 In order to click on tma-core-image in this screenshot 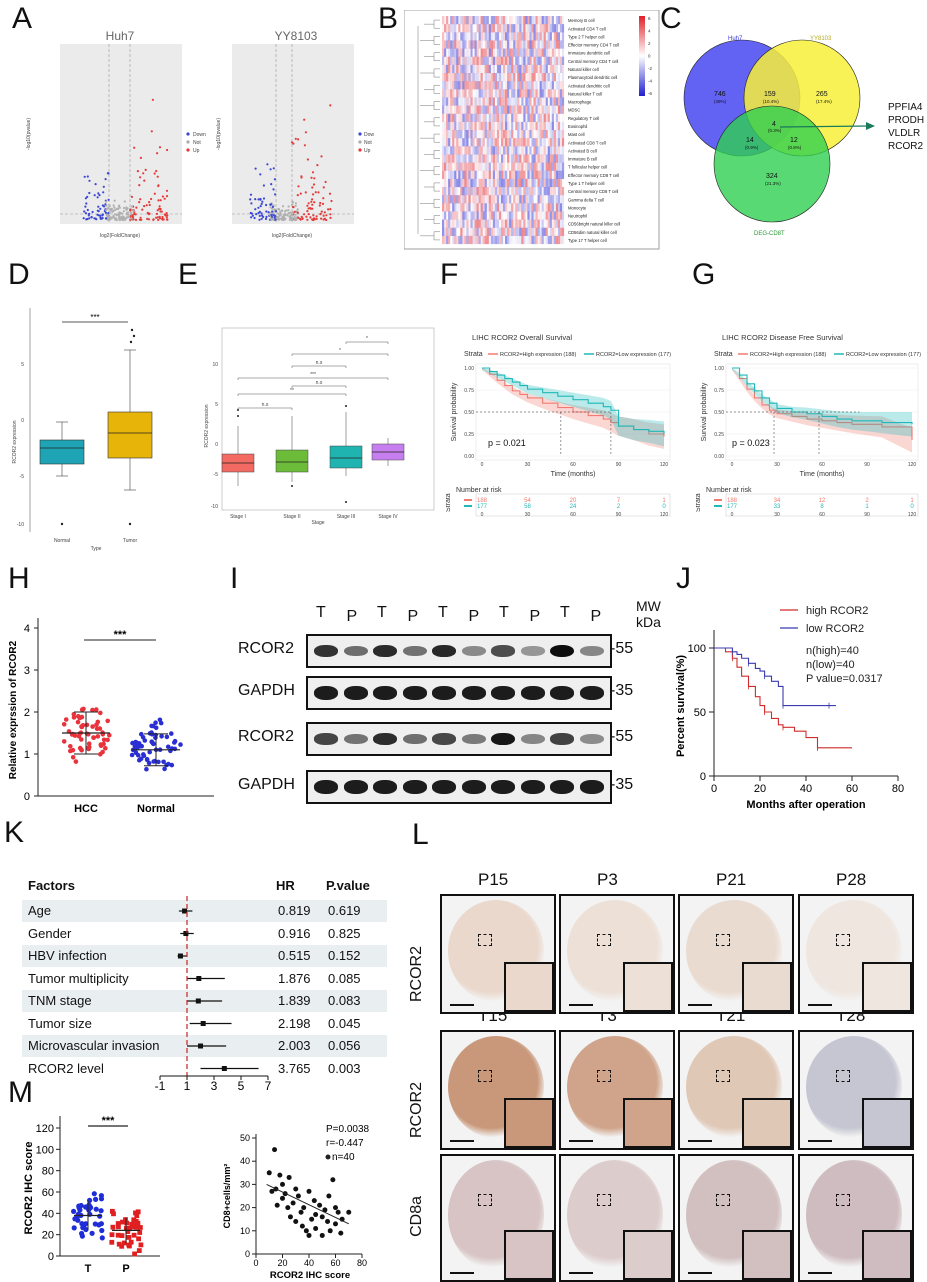, I will do `click(617, 1218)`.